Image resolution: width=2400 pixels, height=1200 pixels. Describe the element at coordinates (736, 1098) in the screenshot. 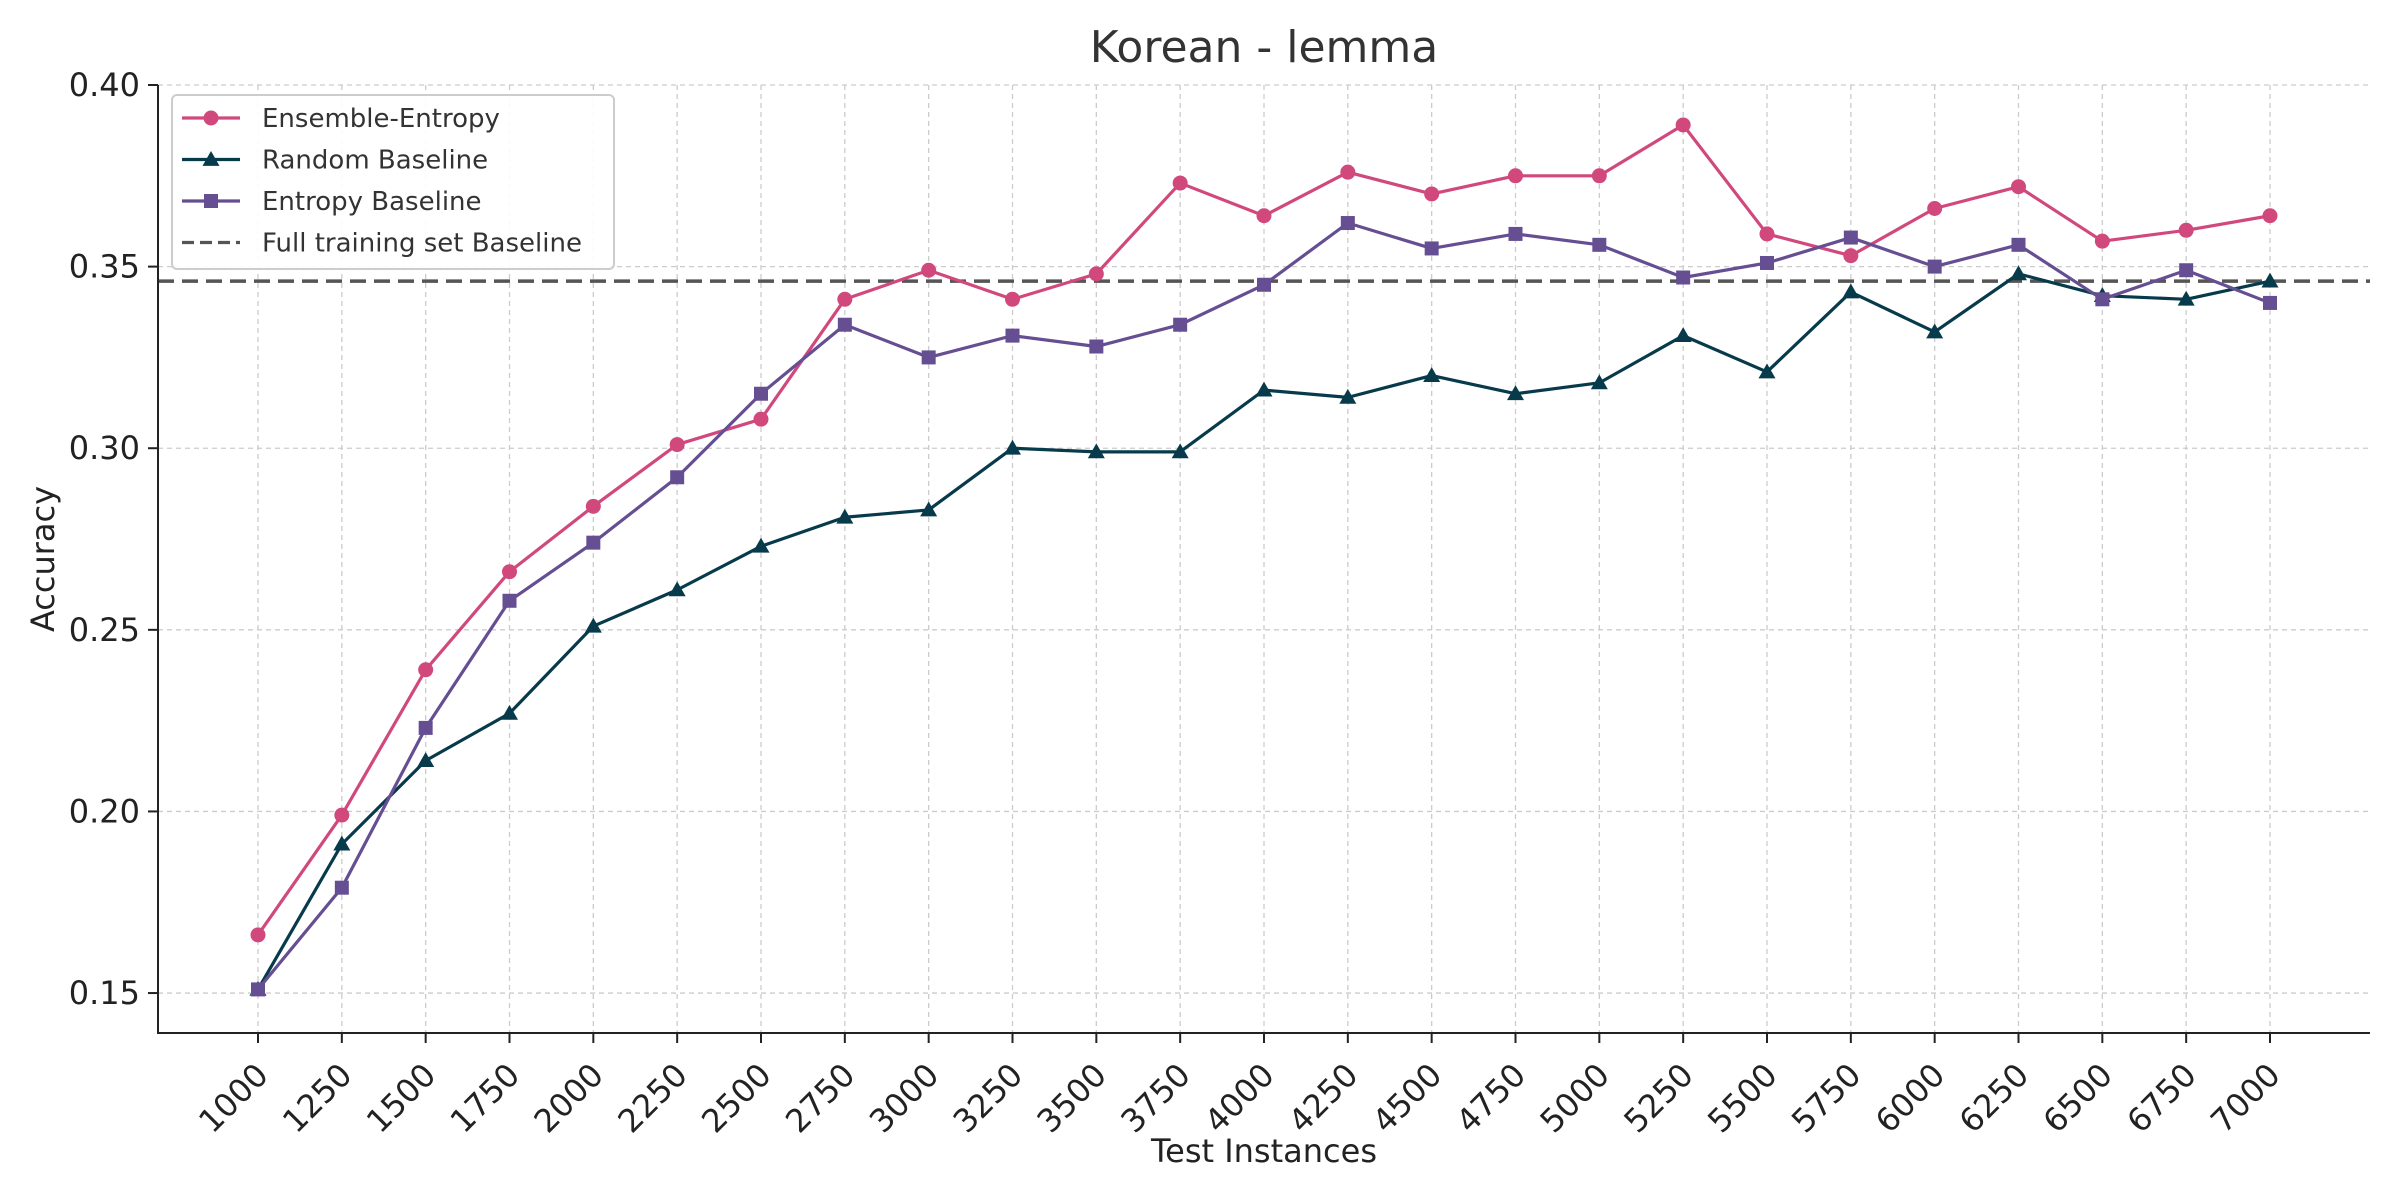

I see `x-tick-label: 2500` at that location.